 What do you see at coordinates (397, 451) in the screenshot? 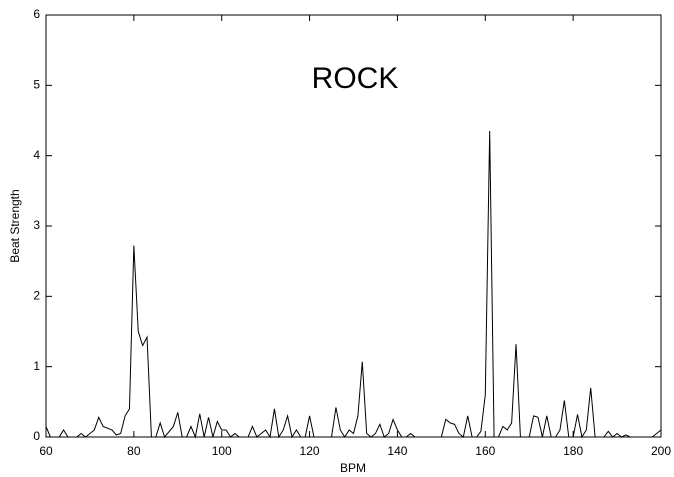
I see `x-tick-label: 140` at bounding box center [397, 451].